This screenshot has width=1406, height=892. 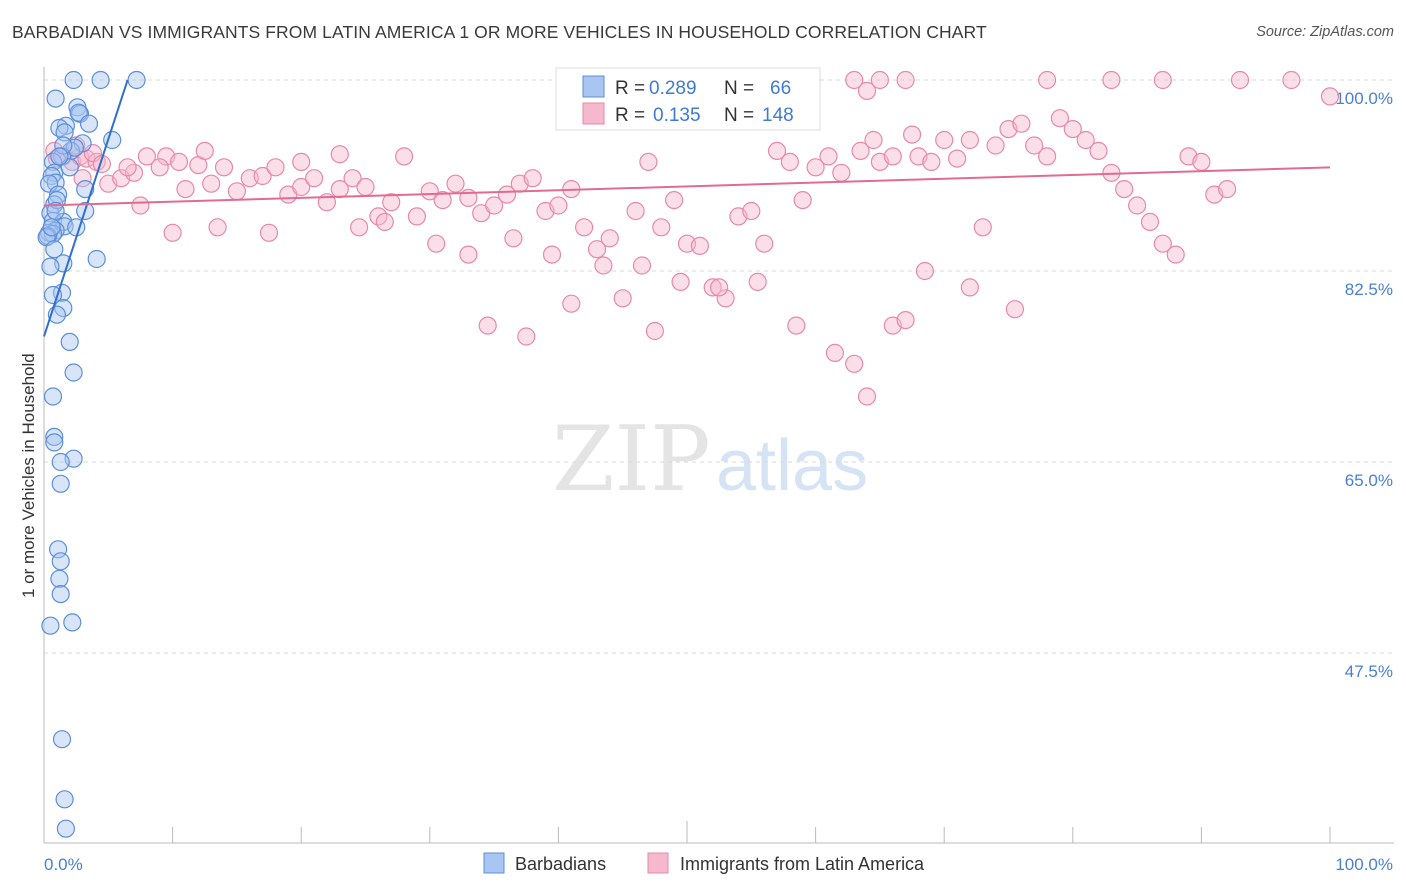 What do you see at coordinates (778, 115) in the screenshot?
I see `legend-pink-n-value: 148` at bounding box center [778, 115].